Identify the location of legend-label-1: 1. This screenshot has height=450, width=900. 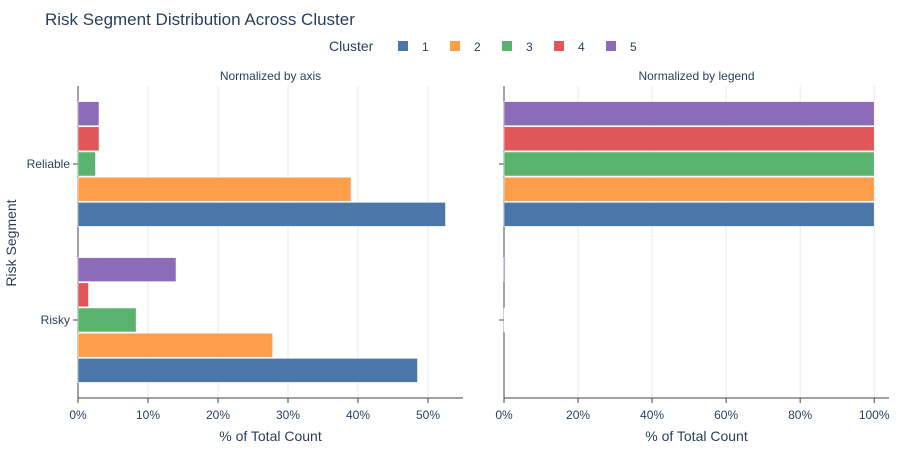
(425, 47).